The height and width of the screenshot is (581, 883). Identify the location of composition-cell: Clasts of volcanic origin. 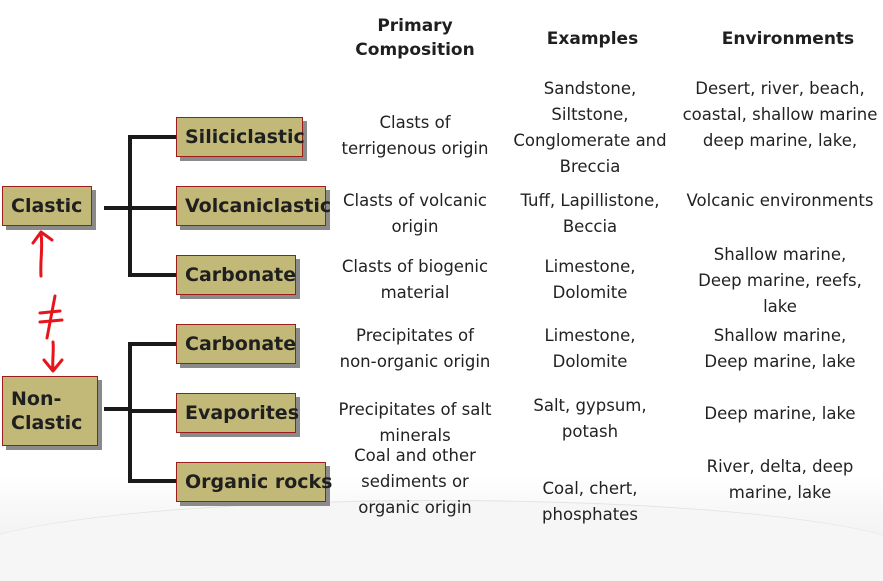
(414, 213).